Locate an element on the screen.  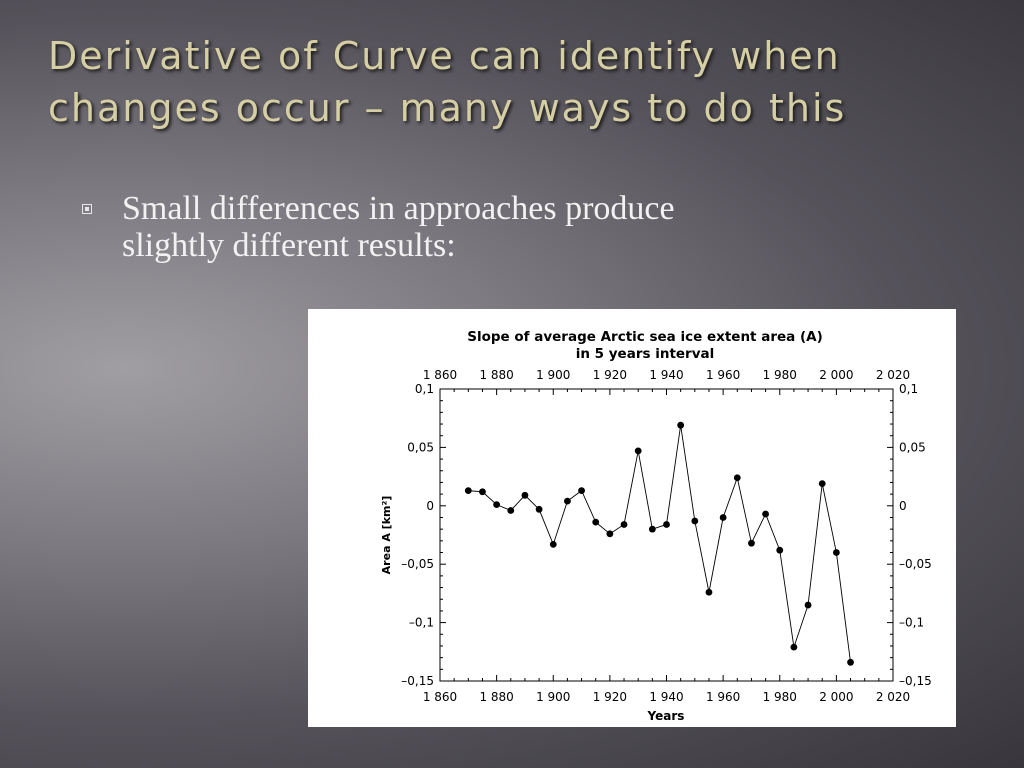
y-tick-label-right: 0,05 is located at coordinates (912, 447).